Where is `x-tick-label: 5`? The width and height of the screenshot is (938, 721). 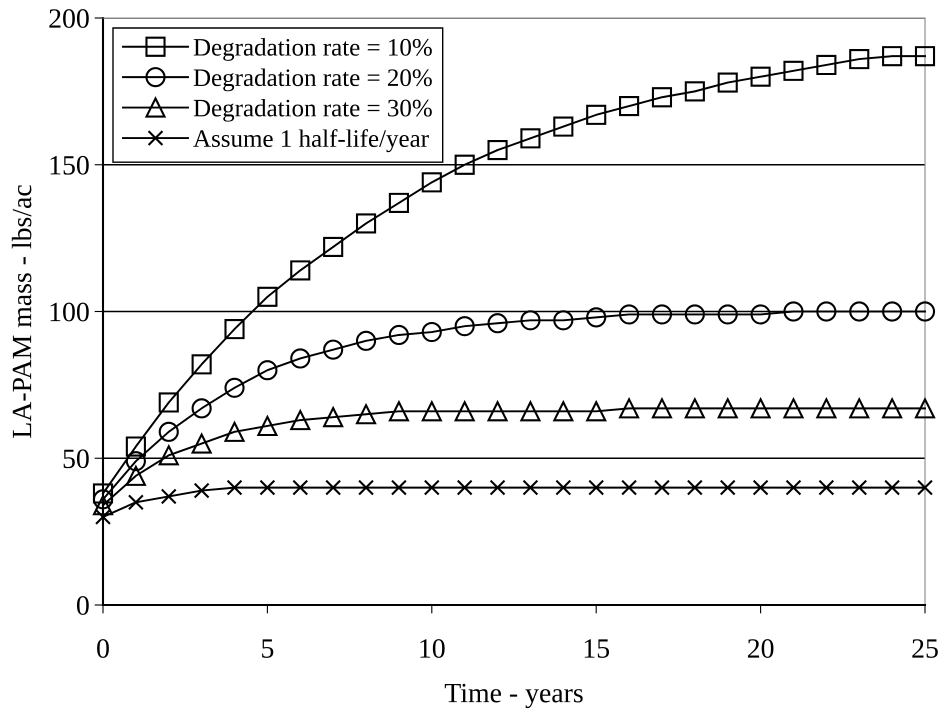 x-tick-label: 5 is located at coordinates (268, 648).